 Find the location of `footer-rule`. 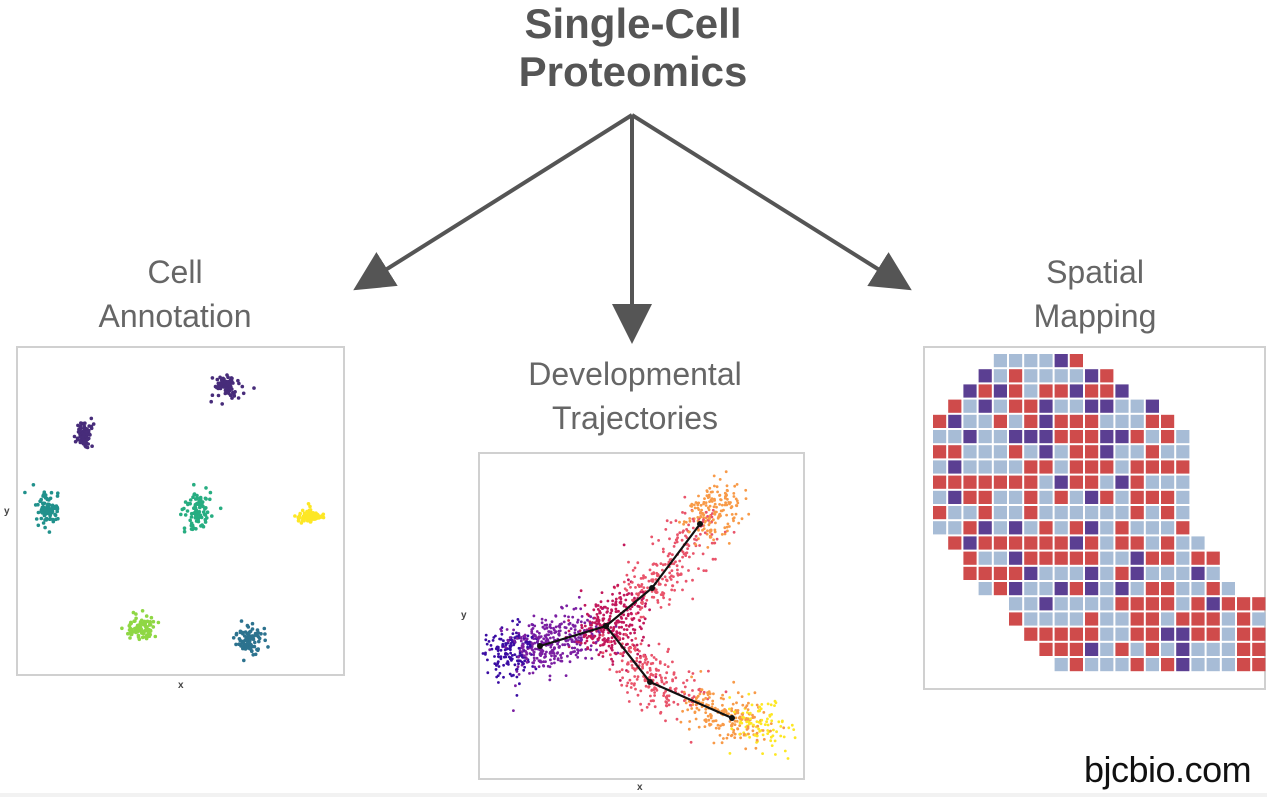

footer-rule is located at coordinates (633, 795).